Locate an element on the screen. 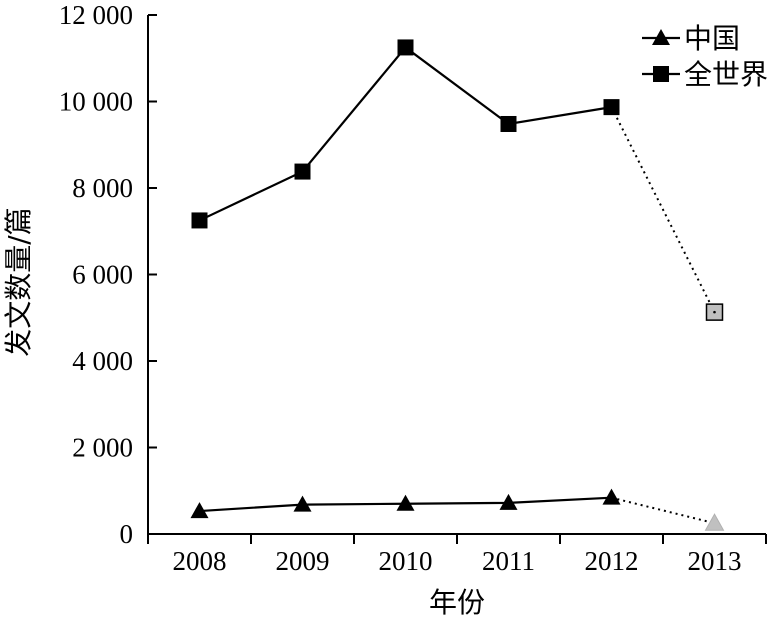  x-axis-ticks: 2008 2009 2010 2011 2012 2013 is located at coordinates (457, 555).